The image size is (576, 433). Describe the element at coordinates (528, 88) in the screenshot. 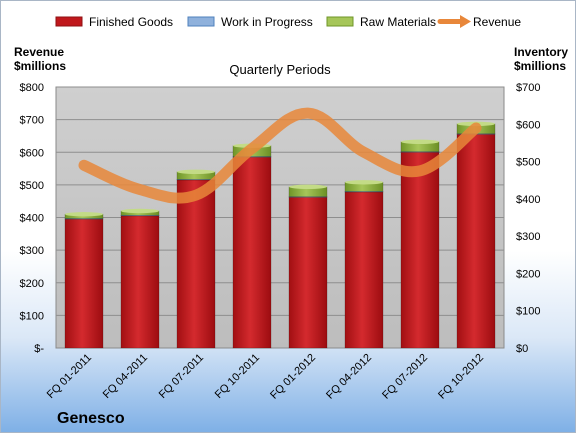

I see `right-tick-label: $700` at that location.